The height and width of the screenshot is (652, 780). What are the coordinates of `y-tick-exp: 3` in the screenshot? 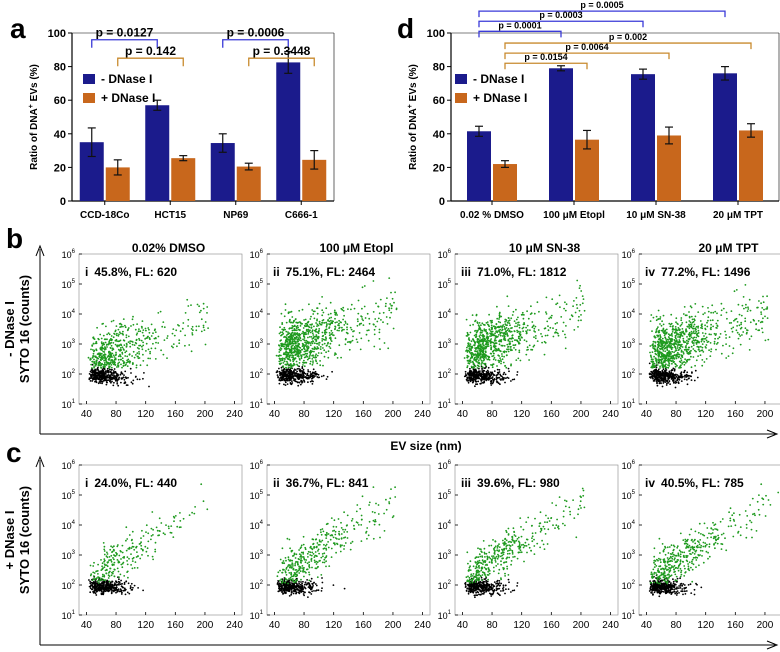 It's located at (74, 342).